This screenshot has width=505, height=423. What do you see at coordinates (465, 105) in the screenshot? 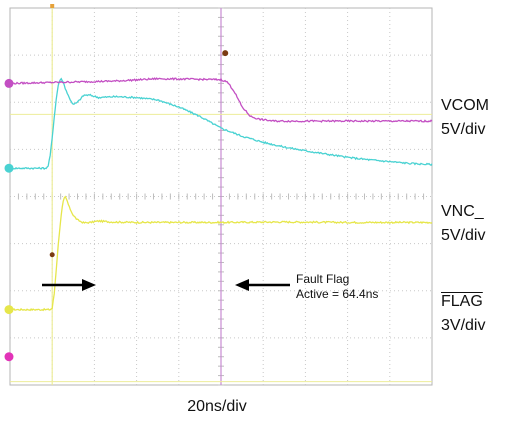
I see `vcom-channel-label: VCOM` at bounding box center [465, 105].